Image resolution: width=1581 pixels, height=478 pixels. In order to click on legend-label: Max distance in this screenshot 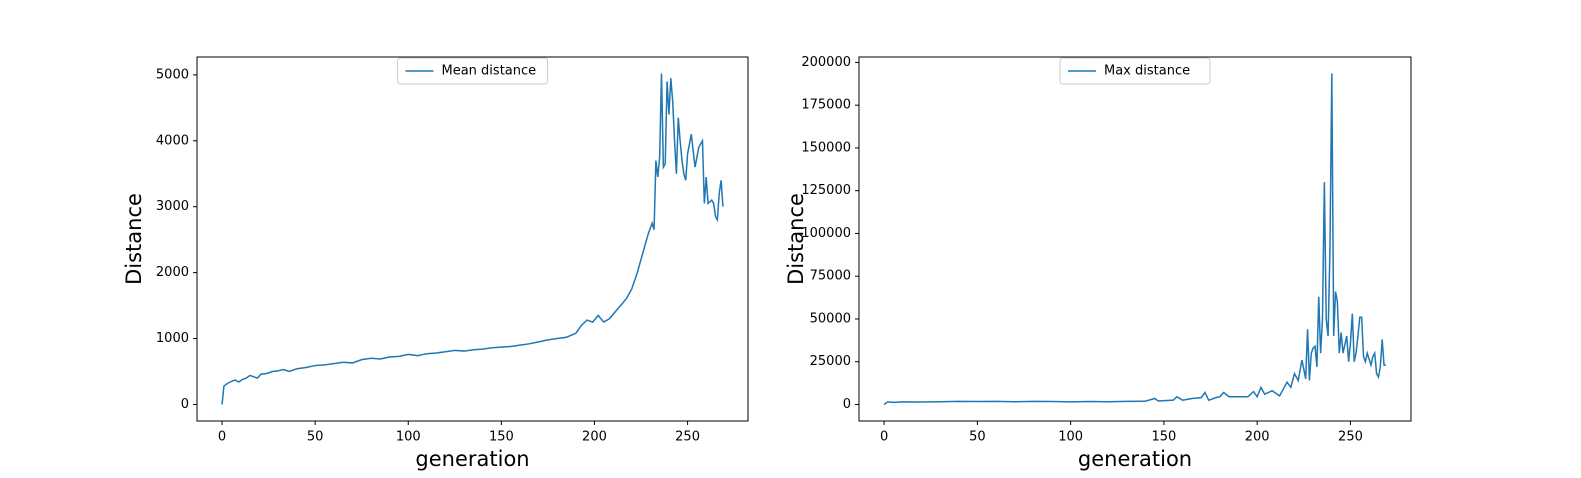, I will do `click(1147, 71)`.